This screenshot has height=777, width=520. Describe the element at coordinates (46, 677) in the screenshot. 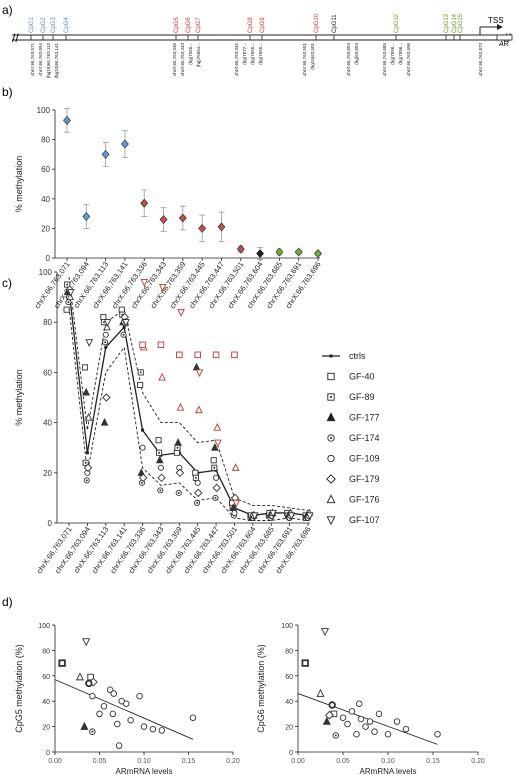

I see `y-tick-label: 60` at that location.